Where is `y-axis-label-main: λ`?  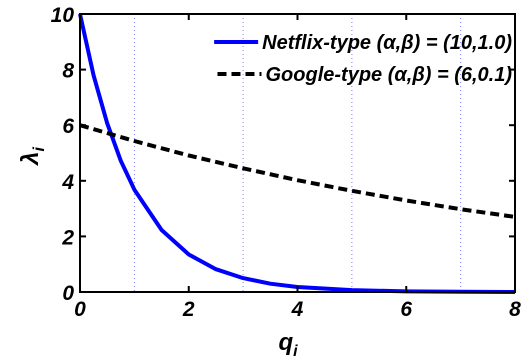
y-axis-label-main: λ is located at coordinates (30, 159).